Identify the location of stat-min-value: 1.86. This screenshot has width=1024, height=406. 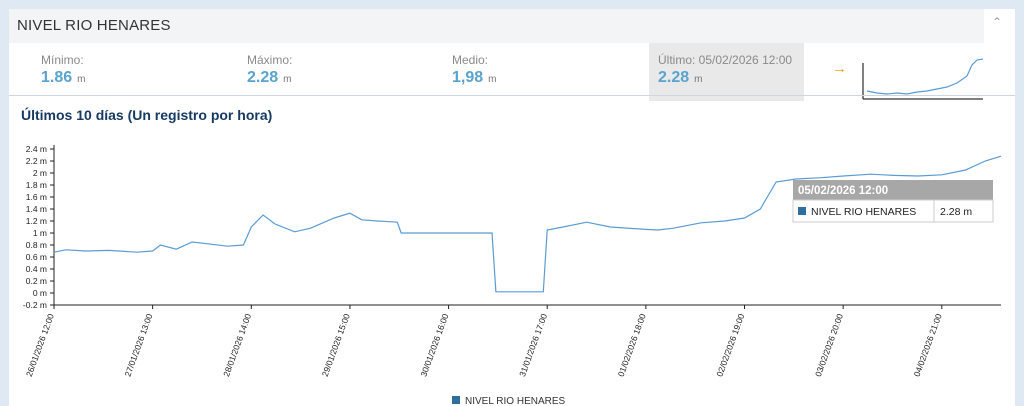
(57, 77).